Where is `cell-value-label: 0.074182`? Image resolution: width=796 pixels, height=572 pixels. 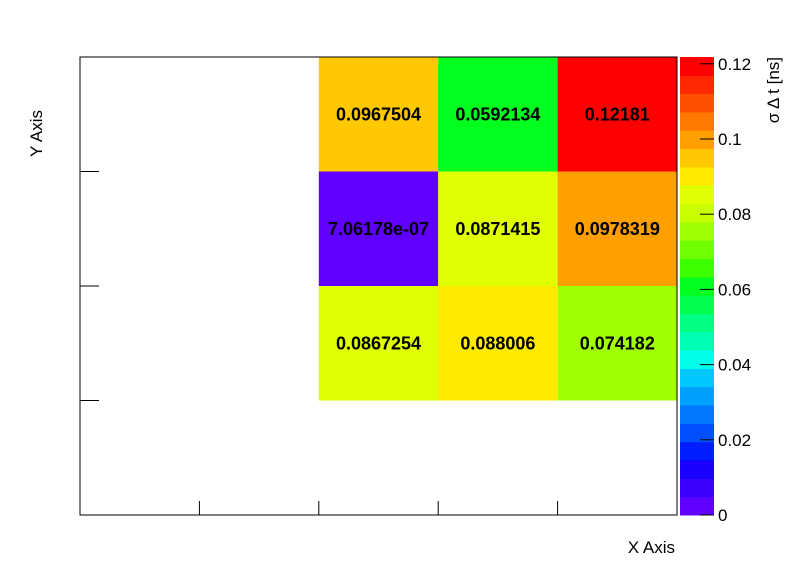
cell-value-label: 0.074182 is located at coordinates (617, 343).